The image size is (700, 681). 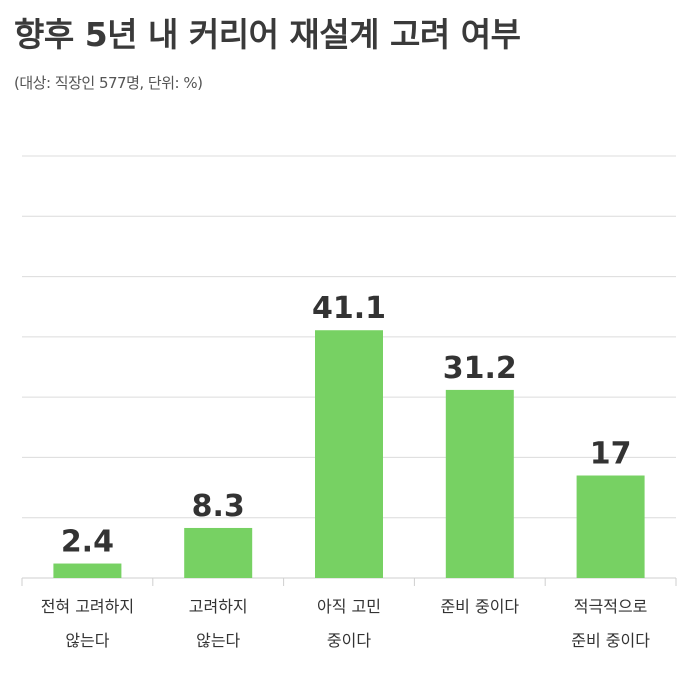 I want to click on value-label: 31.2, so click(x=480, y=368).